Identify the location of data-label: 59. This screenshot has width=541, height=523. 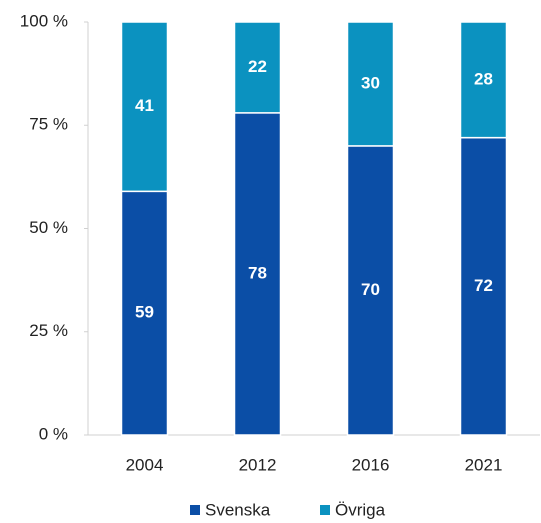
(144, 312).